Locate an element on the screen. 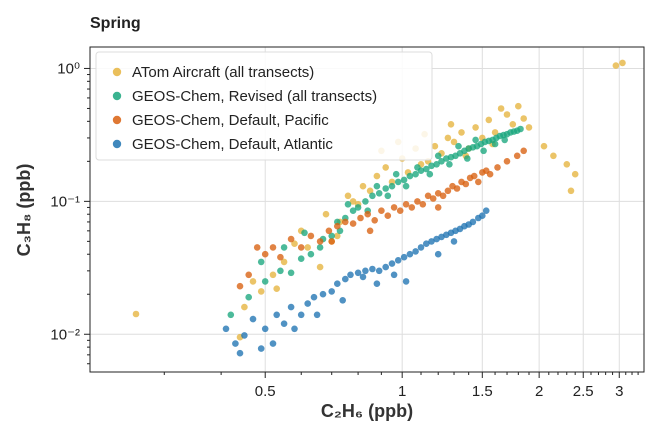 This screenshot has height=429, width=648. y-axis-label: C₃H₈ (ppb) is located at coordinates (24, 210).